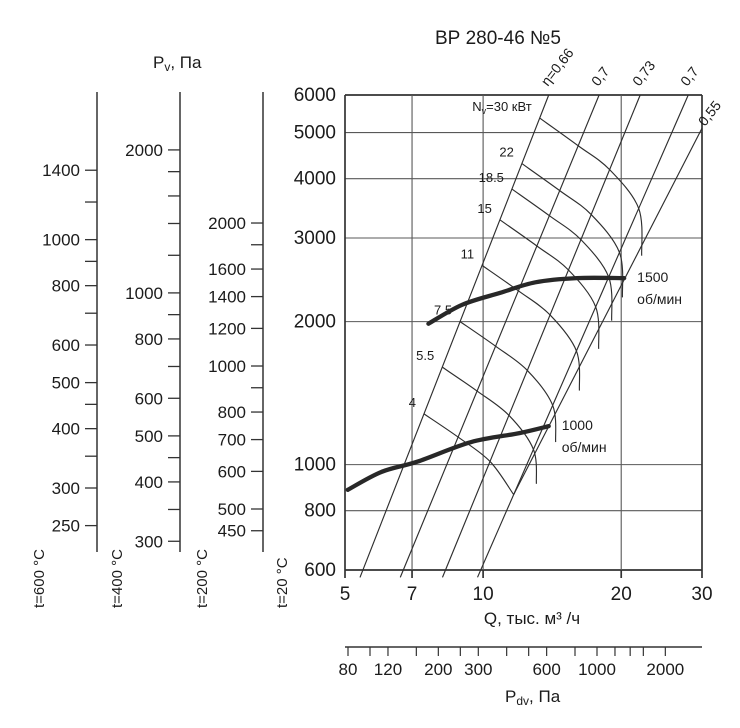  What do you see at coordinates (70, 322) in the screenshot?
I see `temperature-axis-600: 1400 1000 800 600 500 400 300 250` at bounding box center [70, 322].